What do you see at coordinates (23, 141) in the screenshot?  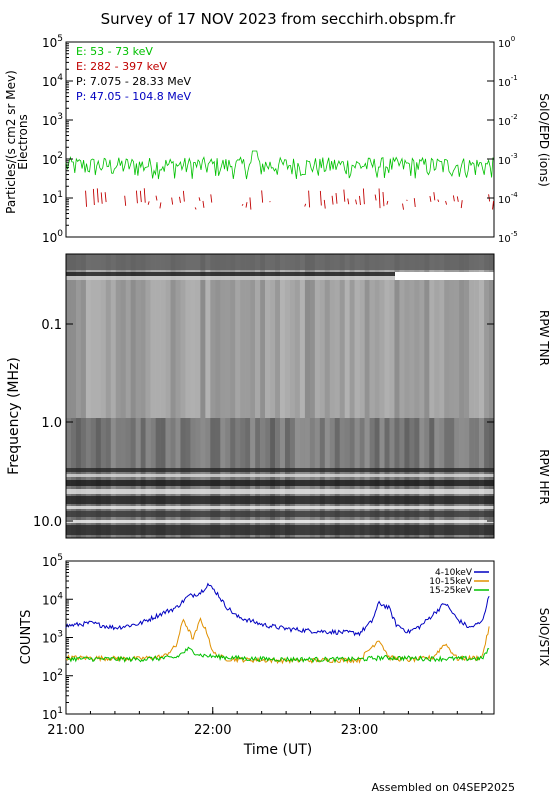 I see `particles-ylabel-electrons: Electrons` at bounding box center [23, 141].